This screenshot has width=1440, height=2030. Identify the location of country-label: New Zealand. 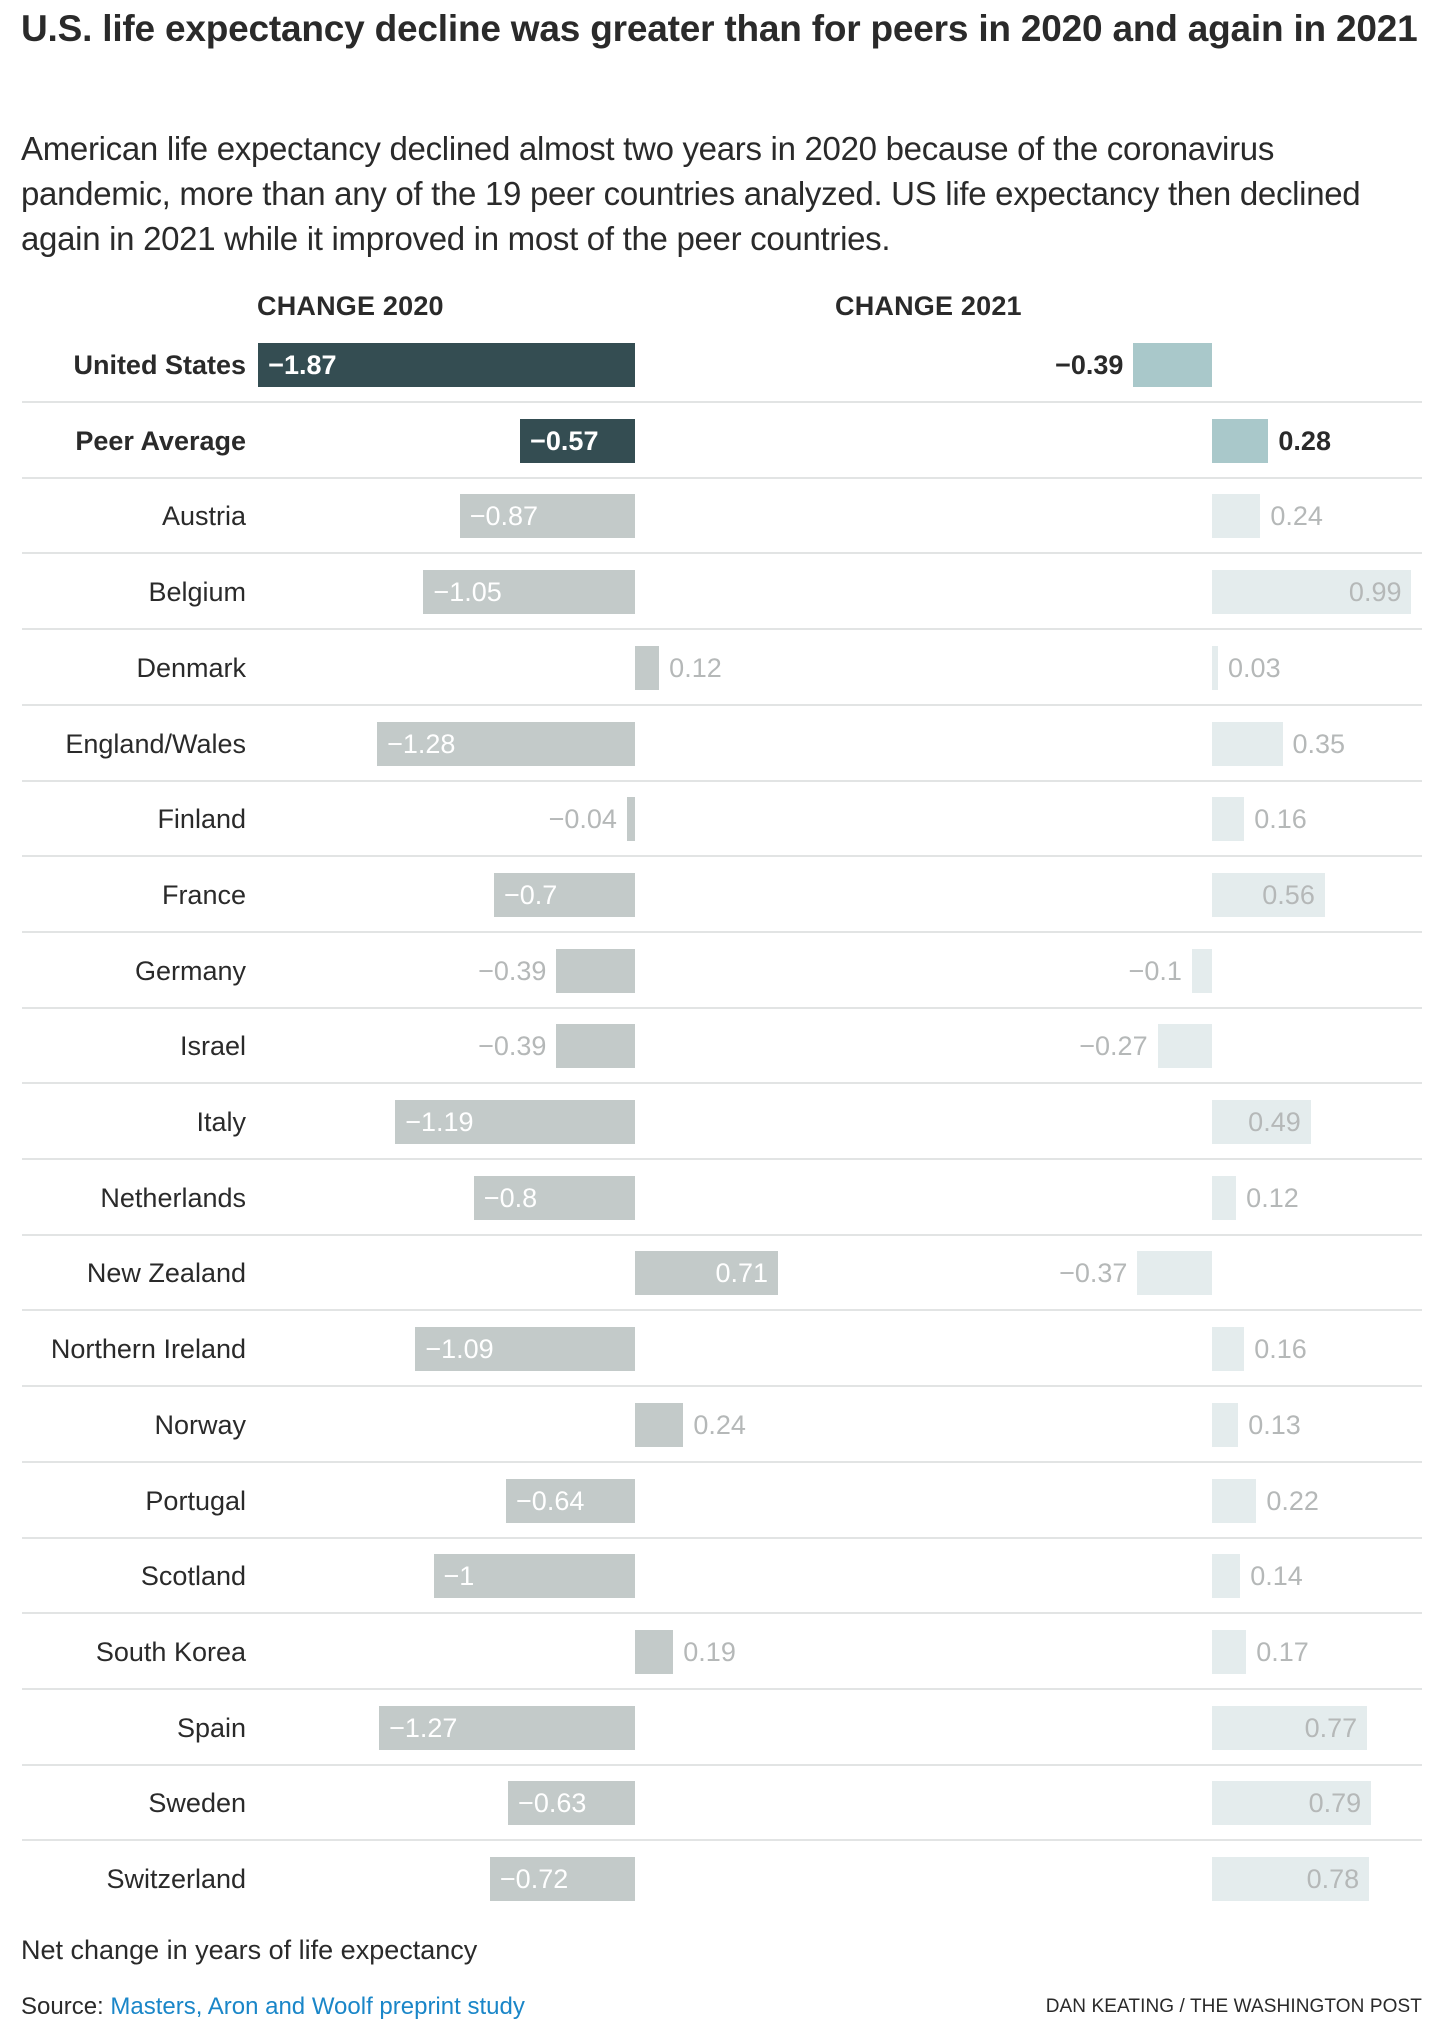
(166, 1273).